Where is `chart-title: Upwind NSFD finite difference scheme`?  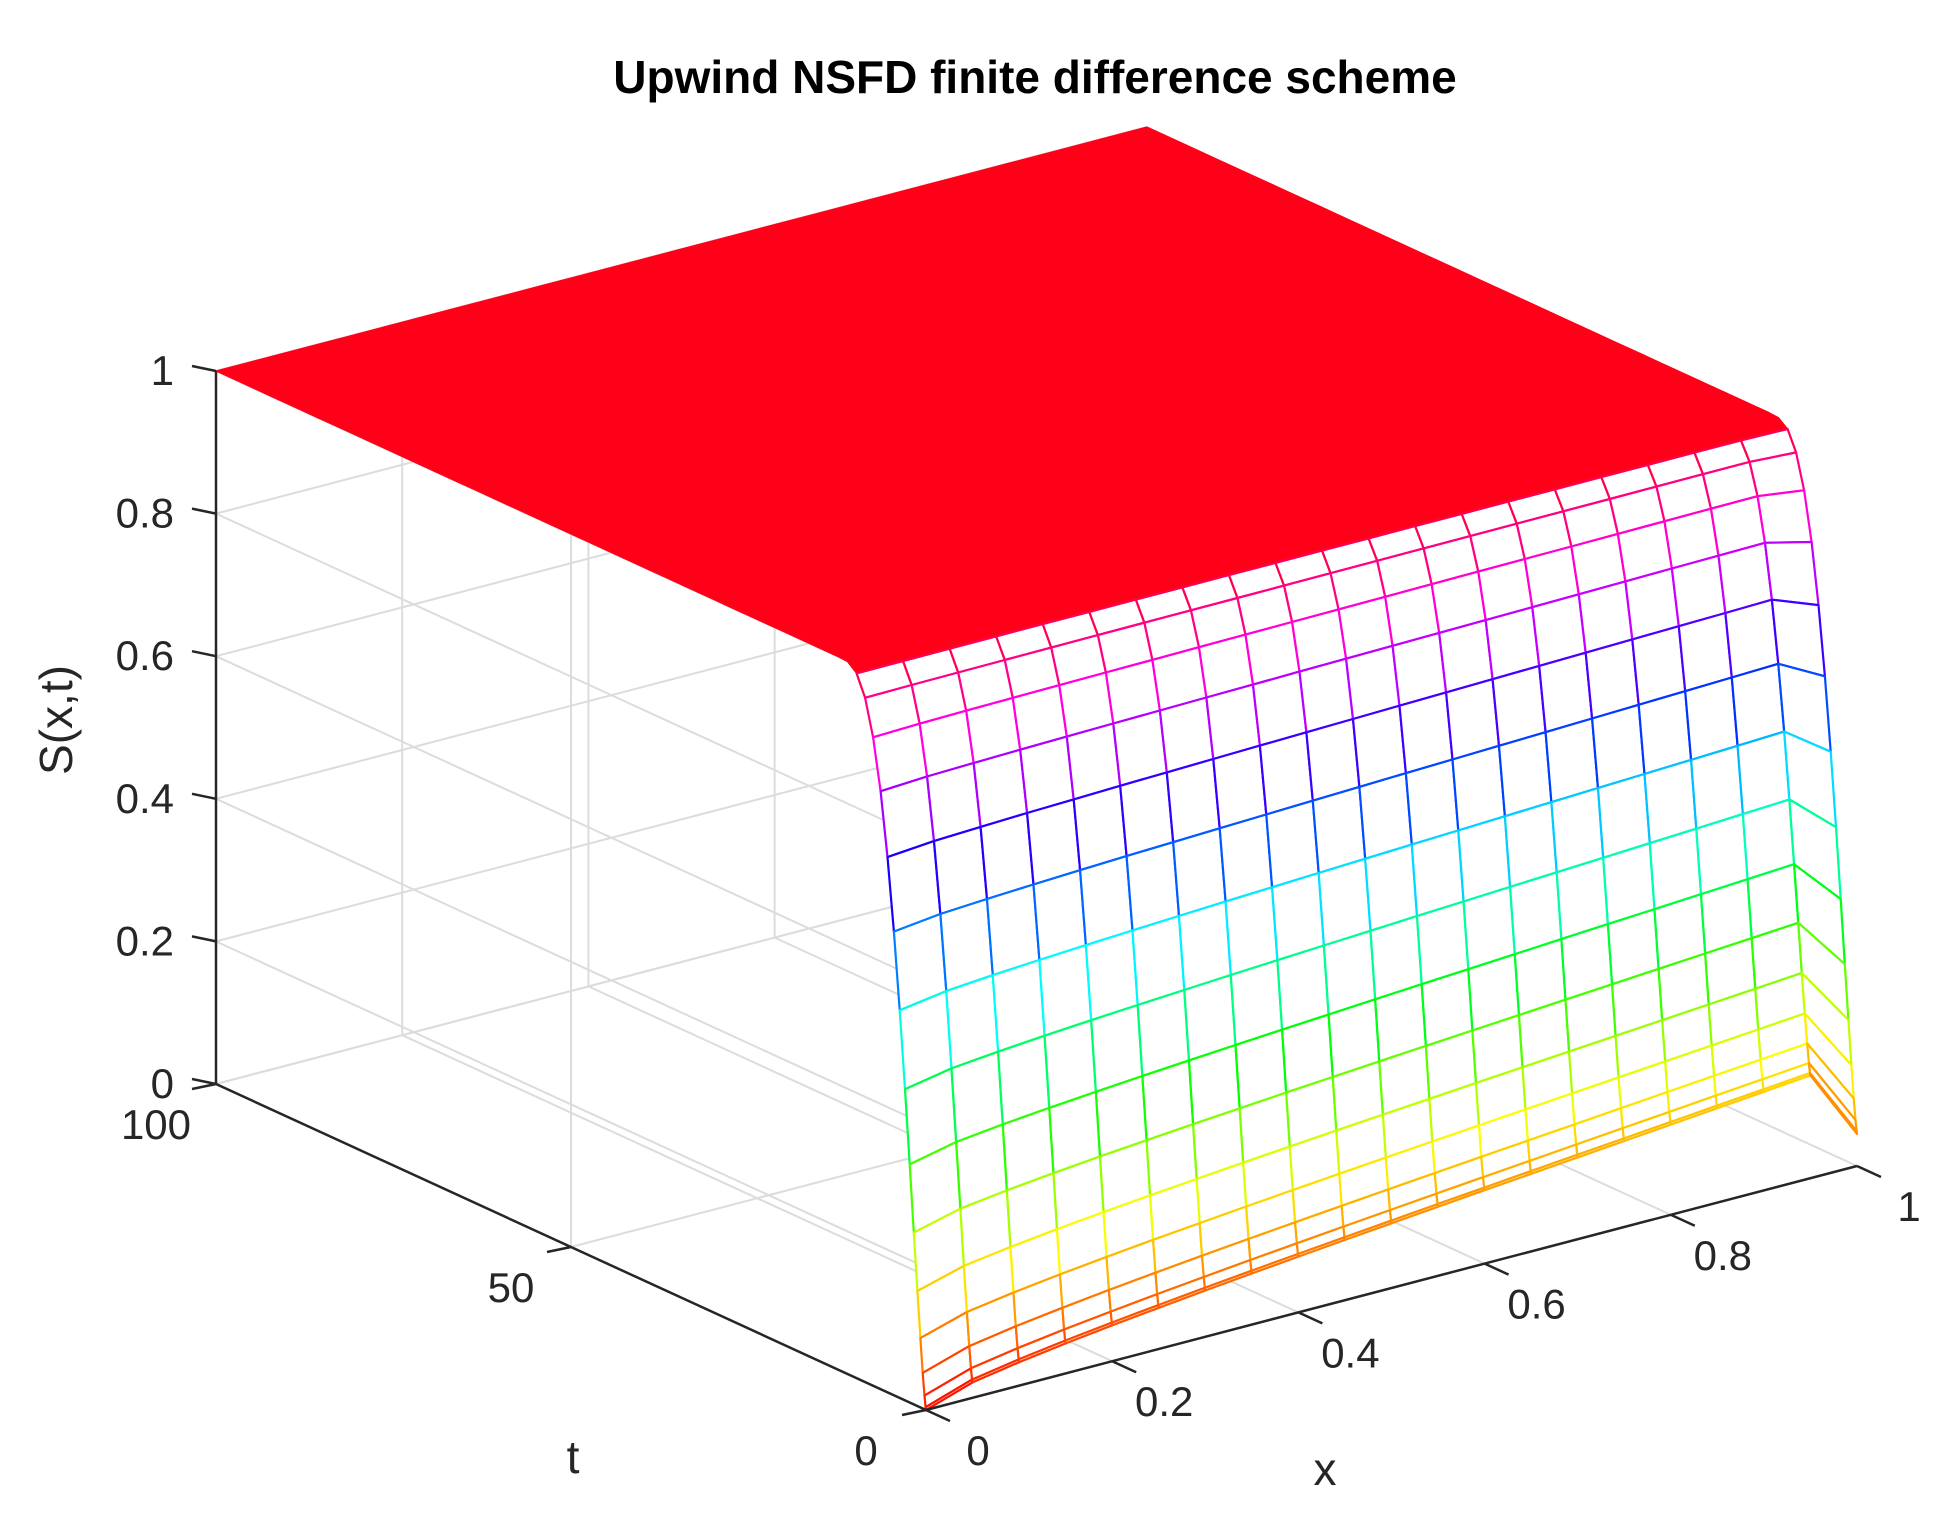
chart-title: Upwind NSFD finite difference scheme is located at coordinates (1034, 77).